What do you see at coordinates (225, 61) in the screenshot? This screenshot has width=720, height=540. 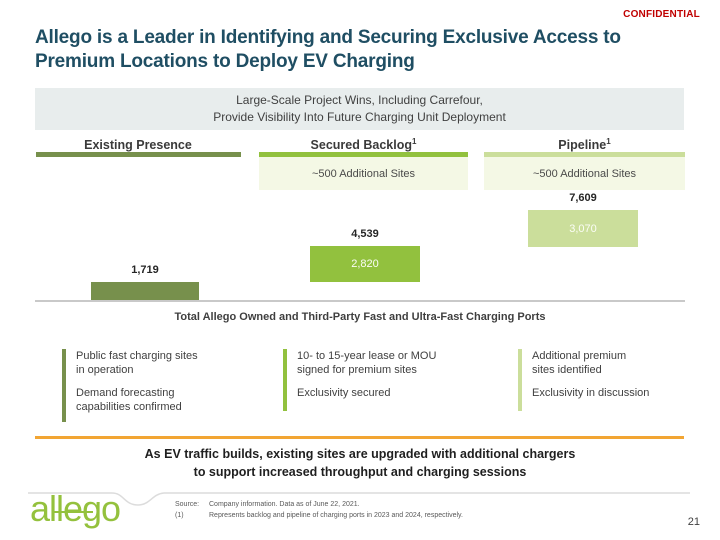 I see `slide-title-line2: Premium Locations to Deploy EV Charging` at bounding box center [225, 61].